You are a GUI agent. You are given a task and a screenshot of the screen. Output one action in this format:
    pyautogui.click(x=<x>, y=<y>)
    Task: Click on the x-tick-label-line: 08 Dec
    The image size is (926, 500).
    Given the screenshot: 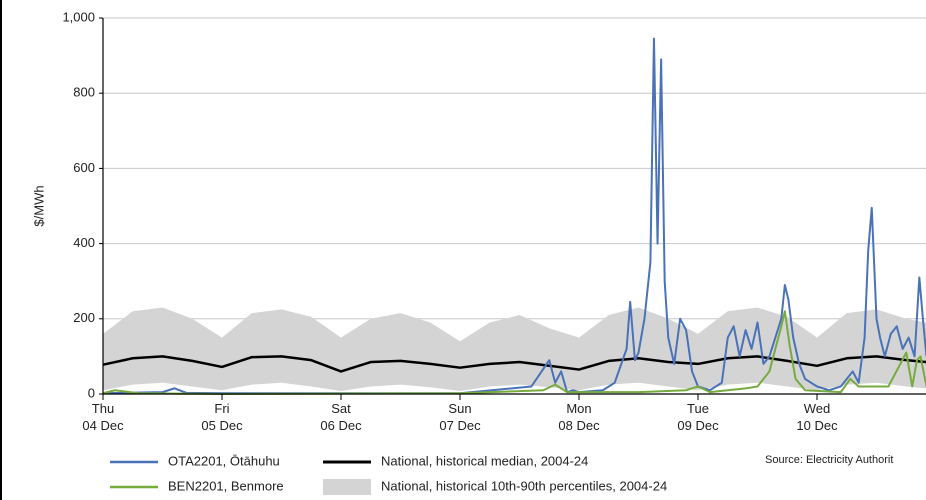 What is the action you would take?
    pyautogui.click(x=579, y=425)
    